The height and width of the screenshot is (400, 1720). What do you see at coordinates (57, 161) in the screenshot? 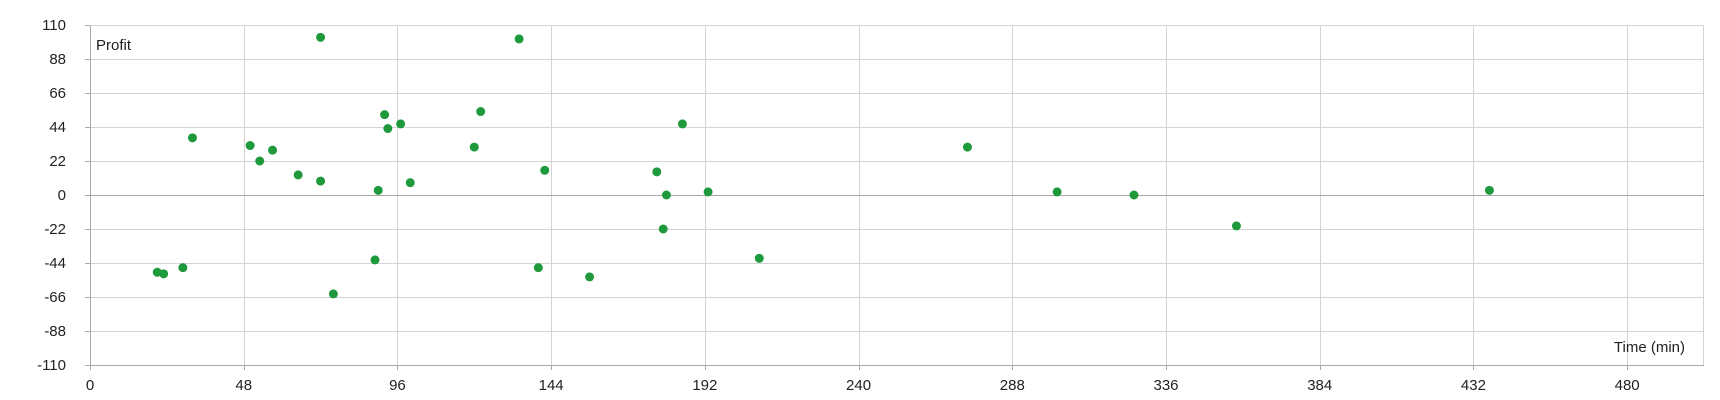
I see `y-tick-label: 22` at bounding box center [57, 161].